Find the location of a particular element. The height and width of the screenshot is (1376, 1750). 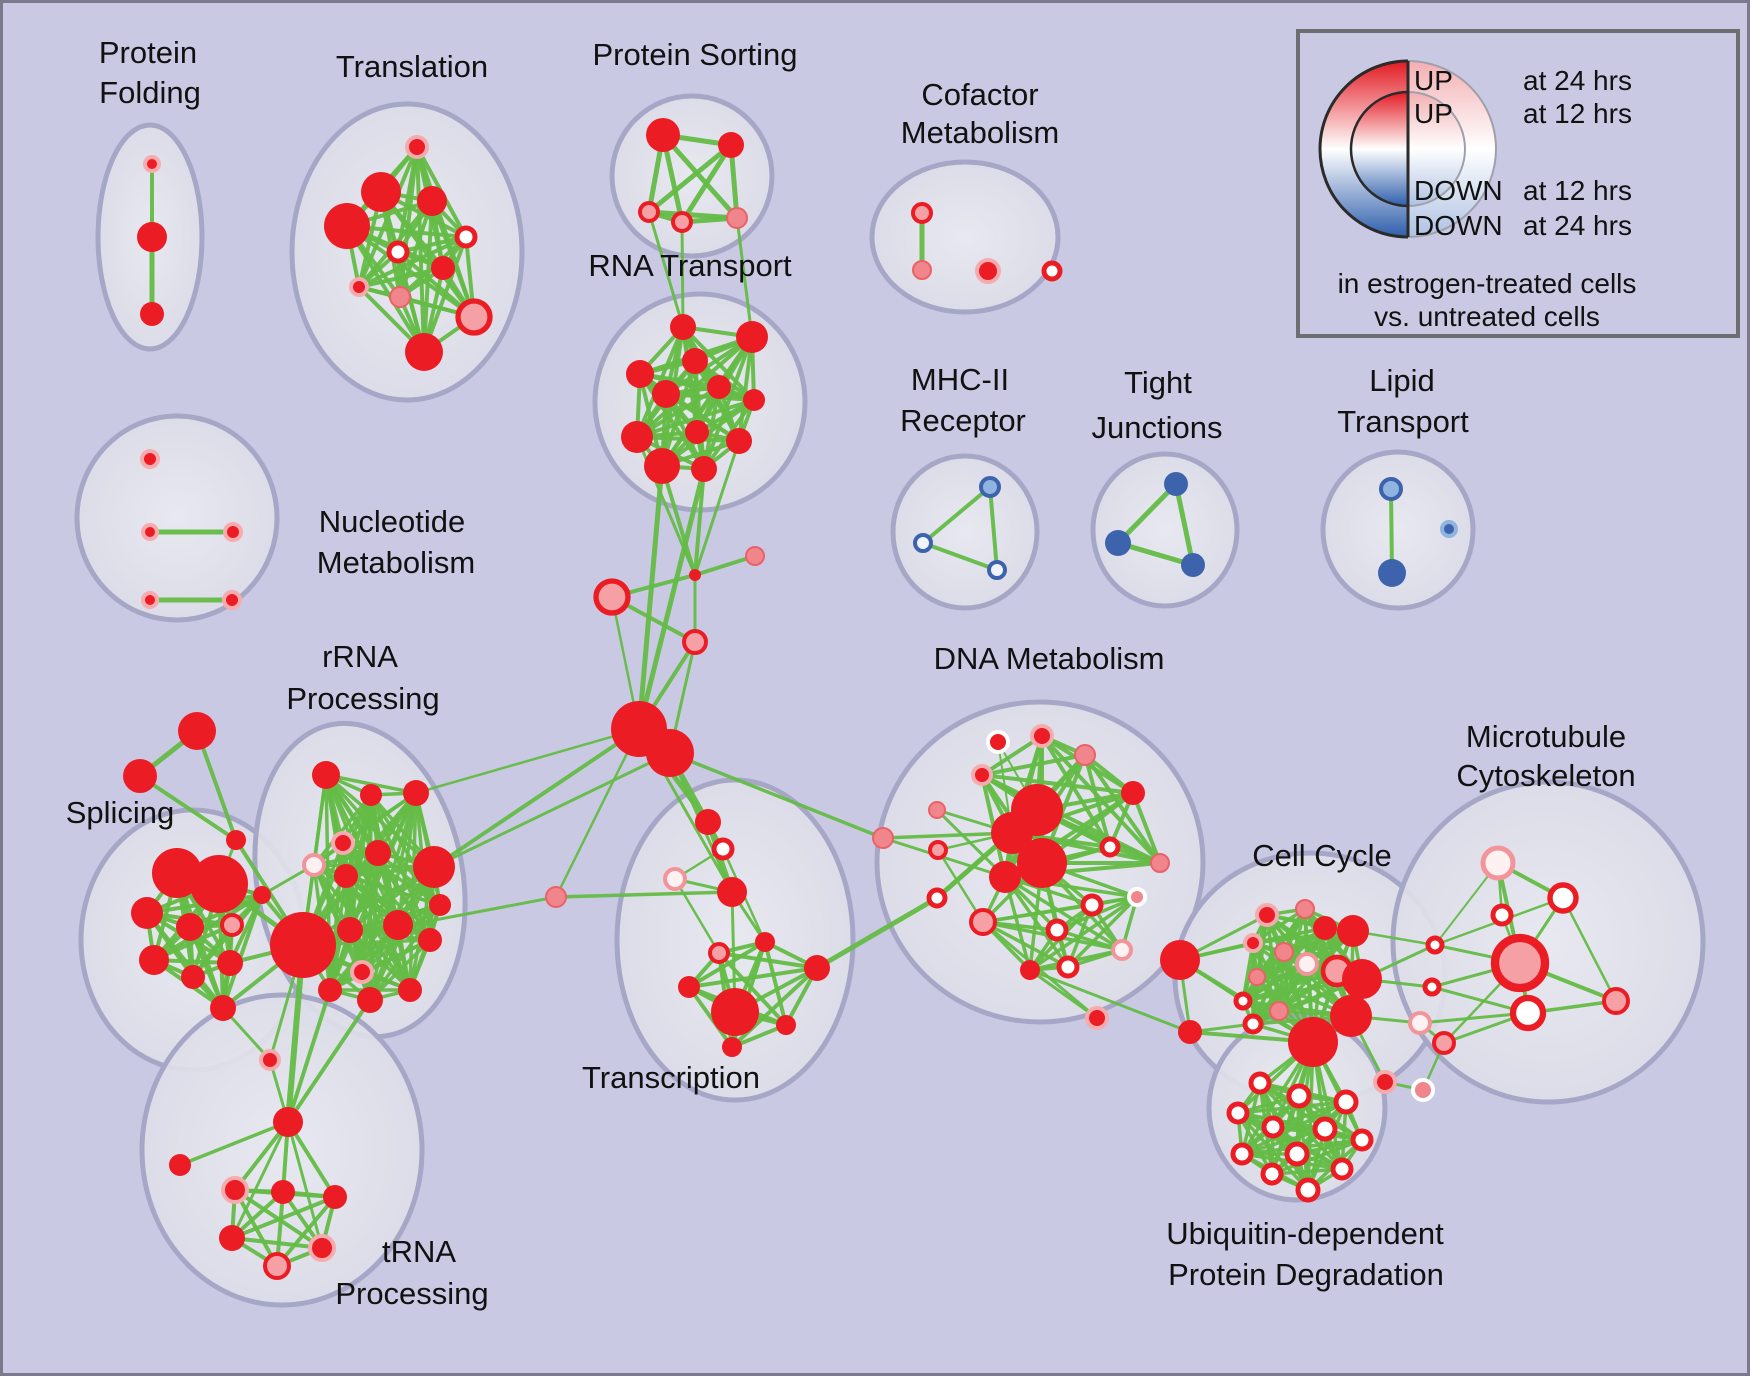

network-node-rr2 is located at coordinates (371, 795).